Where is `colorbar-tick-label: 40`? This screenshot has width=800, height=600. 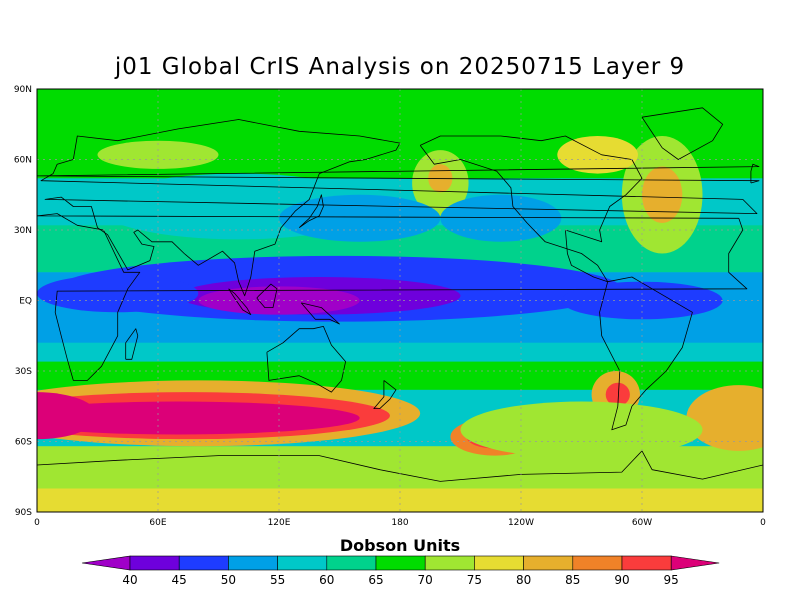 colorbar-tick-label: 40 is located at coordinates (129, 580).